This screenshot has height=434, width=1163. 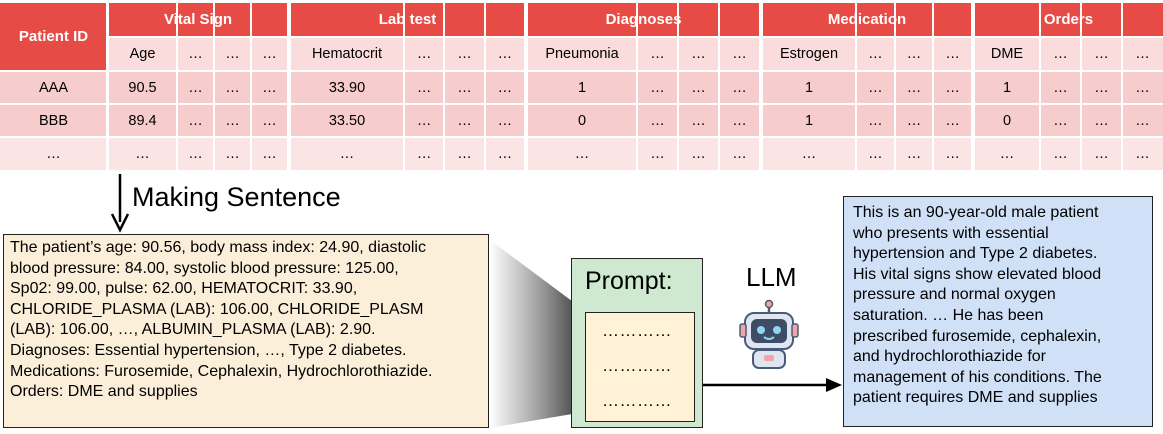 I want to click on prompt-title: Prompt:, so click(x=629, y=281).